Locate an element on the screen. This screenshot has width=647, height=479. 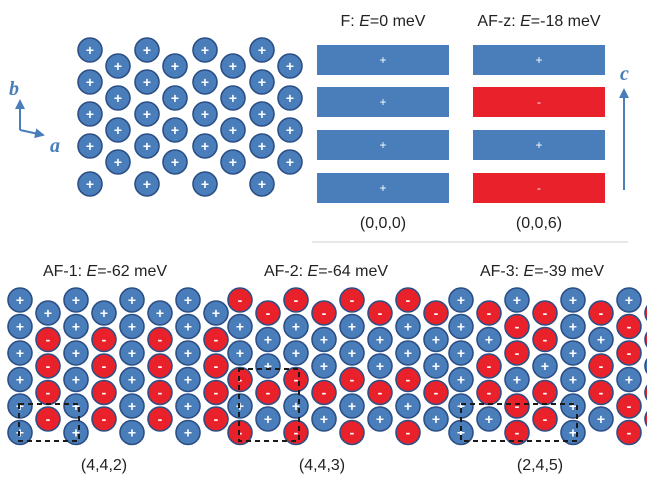
panel-f-title: F: E=0 meV is located at coordinates (383, 21).